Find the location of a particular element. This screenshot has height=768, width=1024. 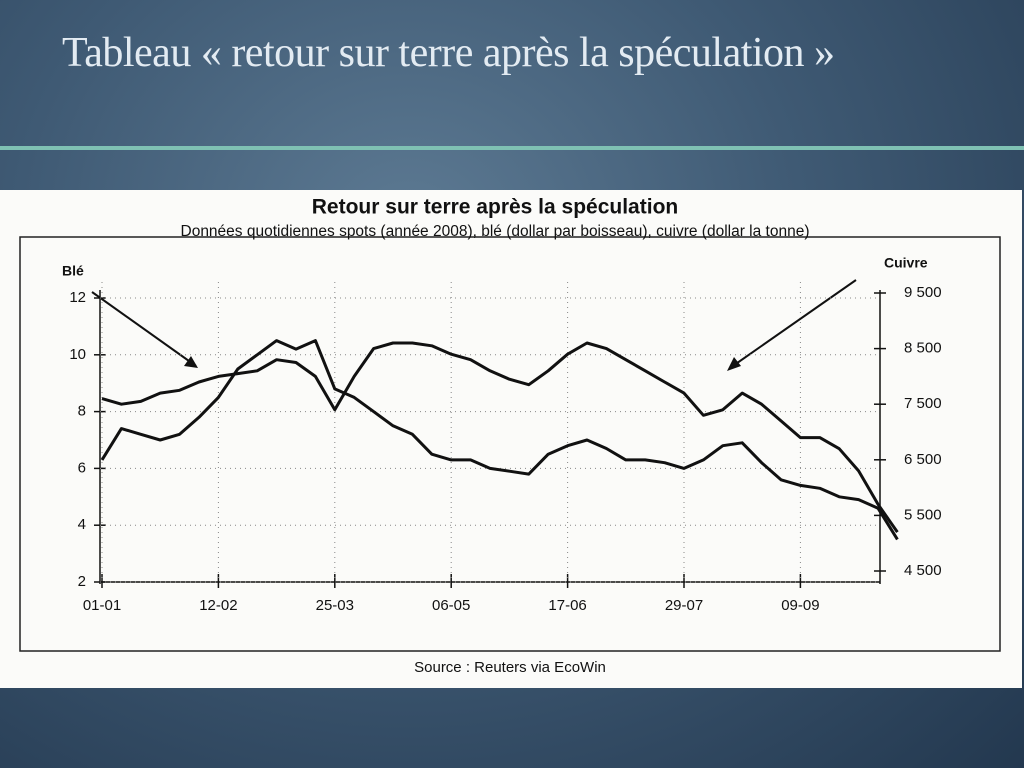

y-tick-label: 12 is located at coordinates (77, 297).